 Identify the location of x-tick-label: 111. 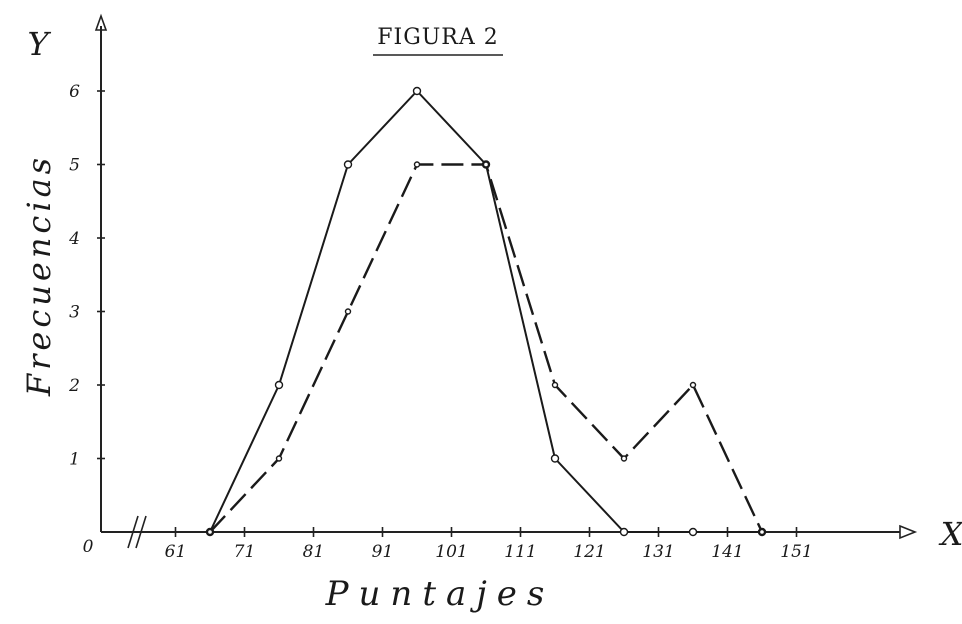
(520, 552).